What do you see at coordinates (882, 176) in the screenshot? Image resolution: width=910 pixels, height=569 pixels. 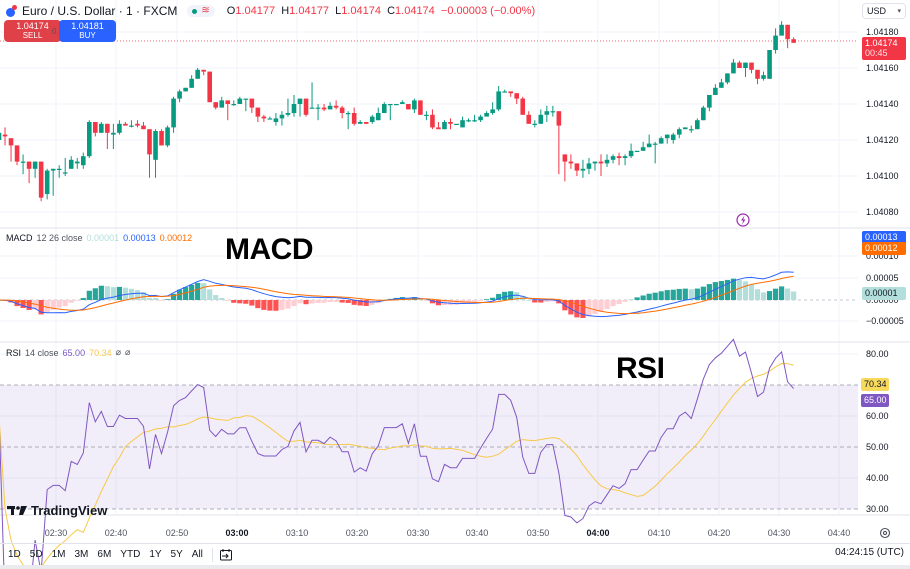 I see `price-tick: 1.04100` at bounding box center [882, 176].